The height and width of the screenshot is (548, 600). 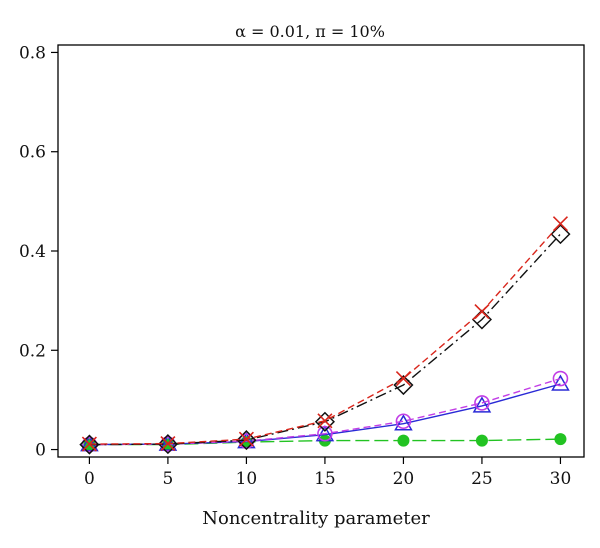 I want to click on x-tick-label: 10, so click(x=247, y=479).